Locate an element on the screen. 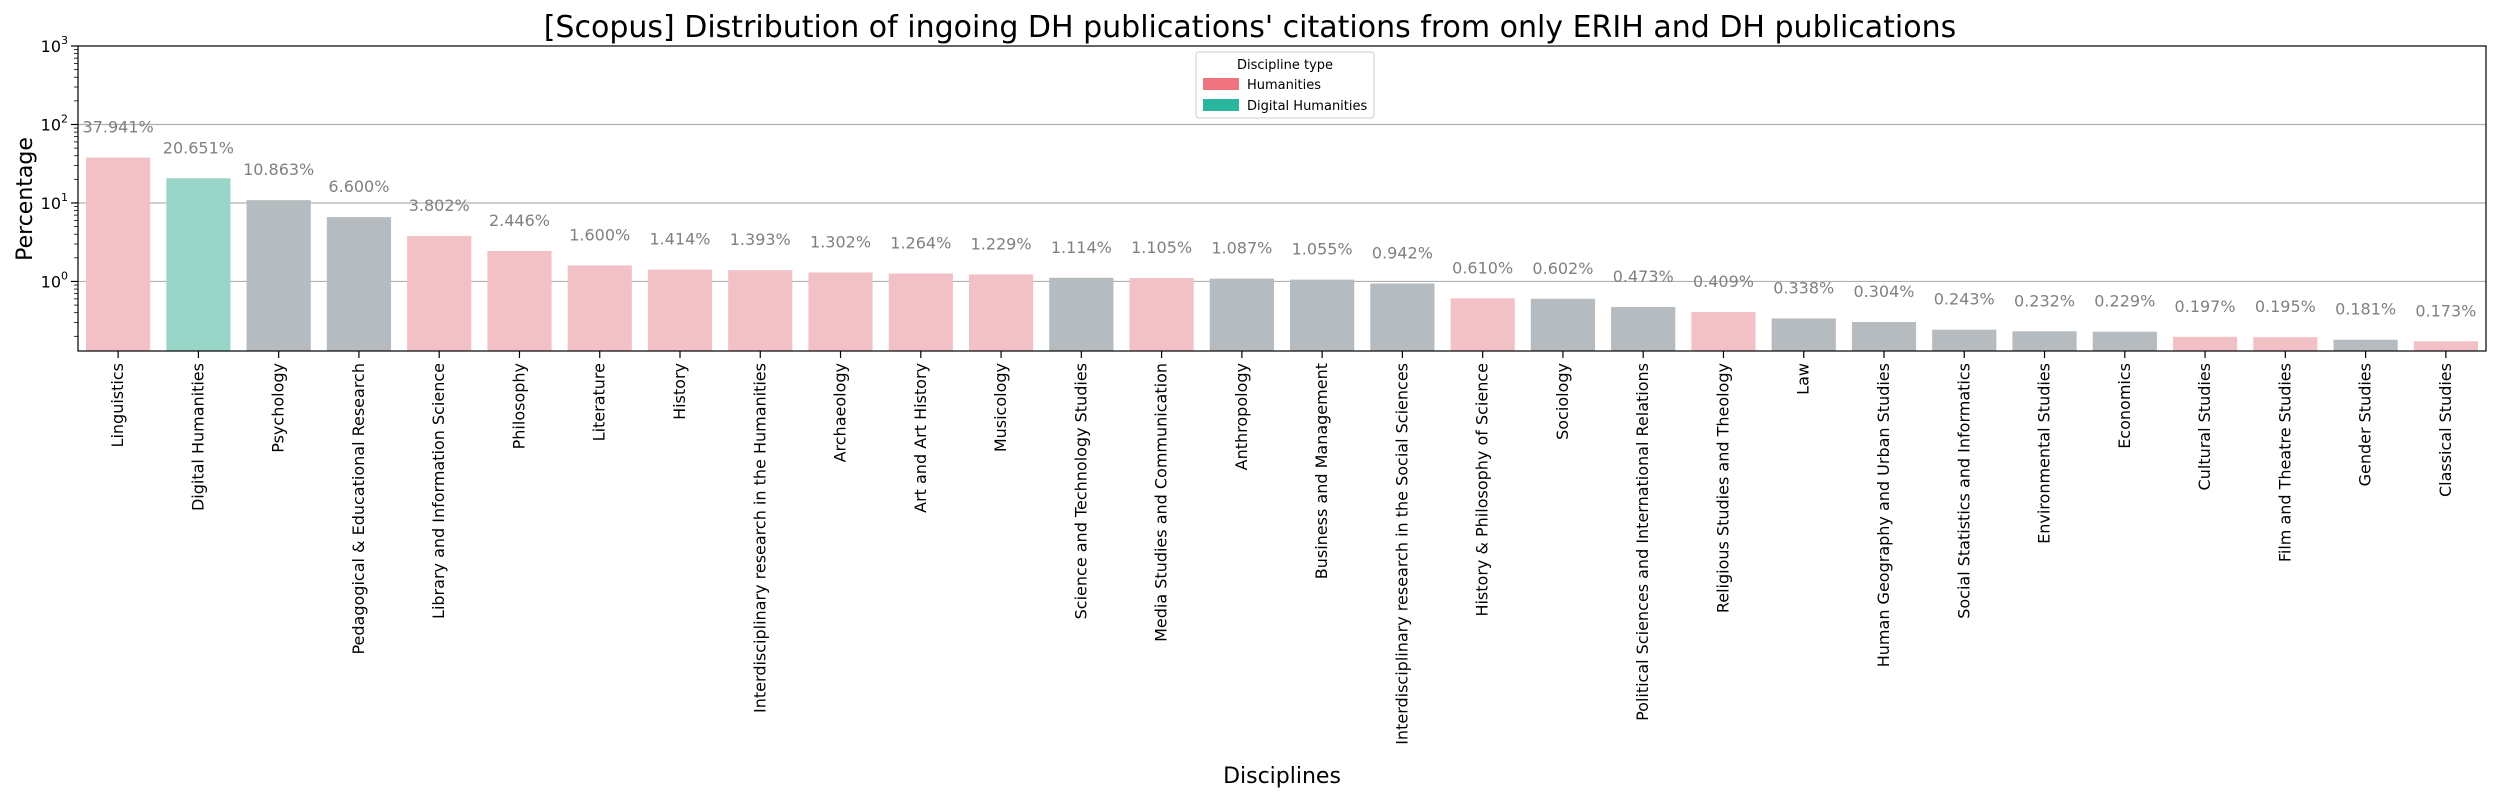  data-label: 37.941% is located at coordinates (118, 127).